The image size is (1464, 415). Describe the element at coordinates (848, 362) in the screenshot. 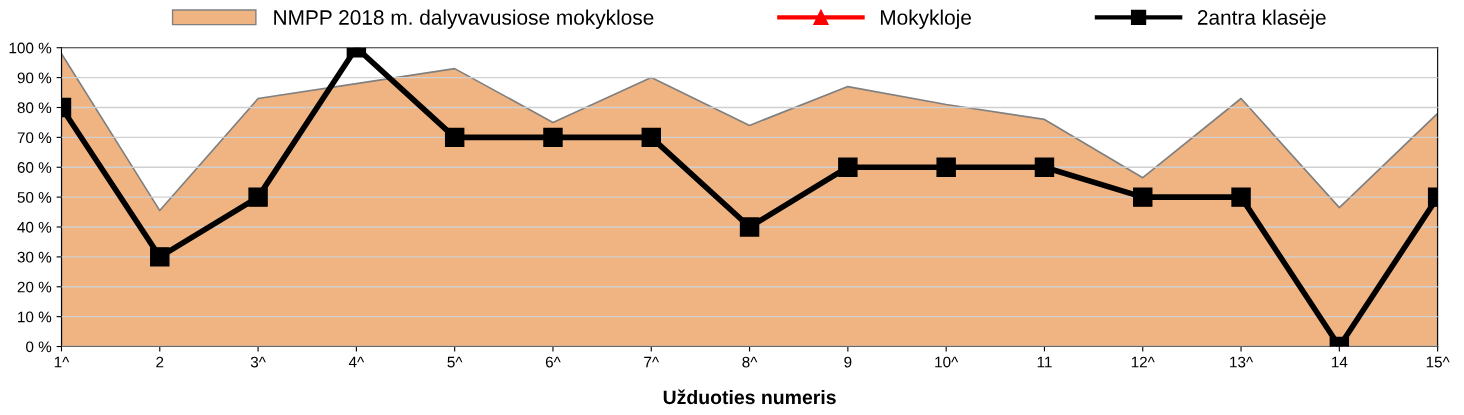

I see `x-tick-label: 9` at that location.